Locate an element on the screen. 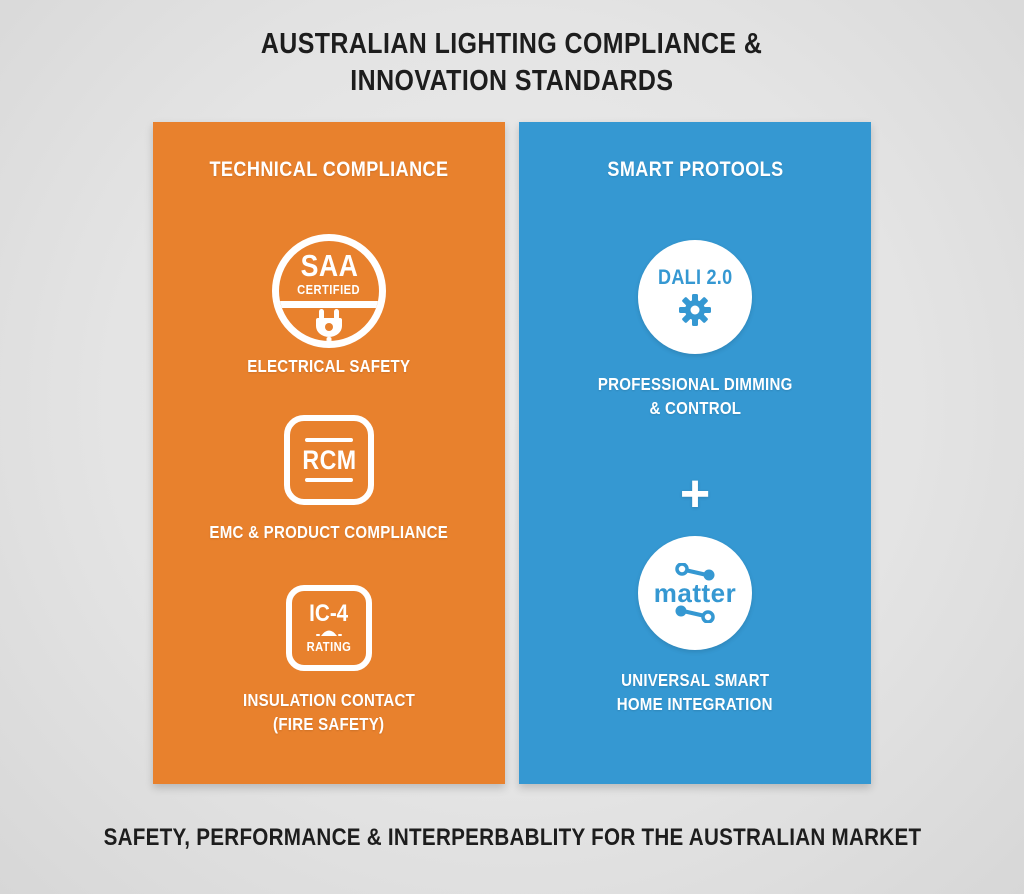 The image size is (1024, 894). ic4-rating-badge: IC-4 RATING is located at coordinates (329, 628).